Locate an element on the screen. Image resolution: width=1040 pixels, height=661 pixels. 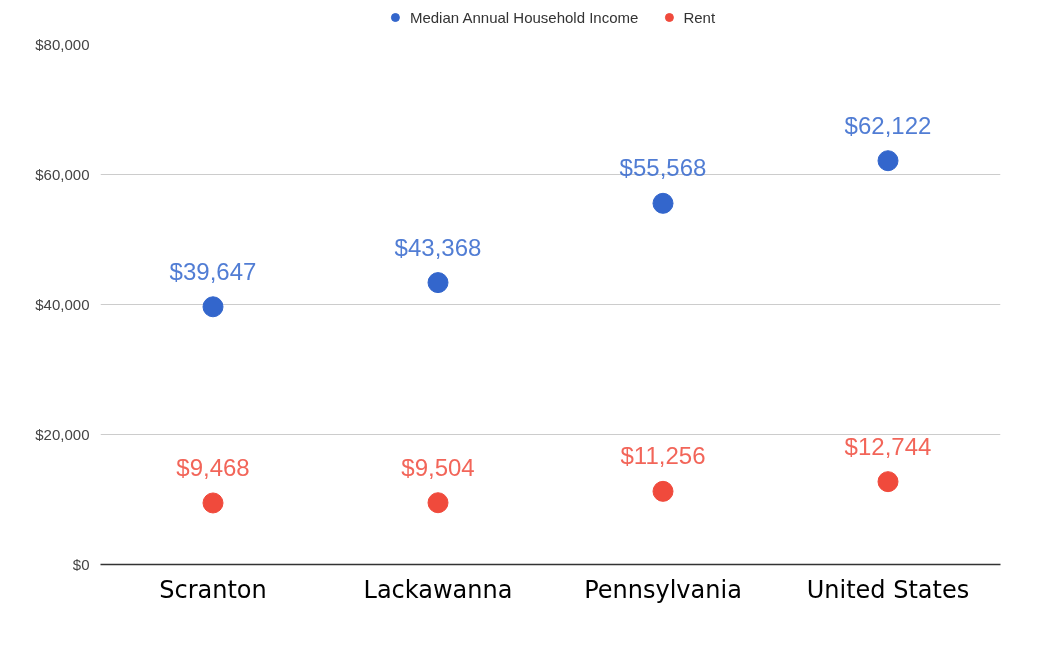
data-label: $9,468 is located at coordinates (213, 467).